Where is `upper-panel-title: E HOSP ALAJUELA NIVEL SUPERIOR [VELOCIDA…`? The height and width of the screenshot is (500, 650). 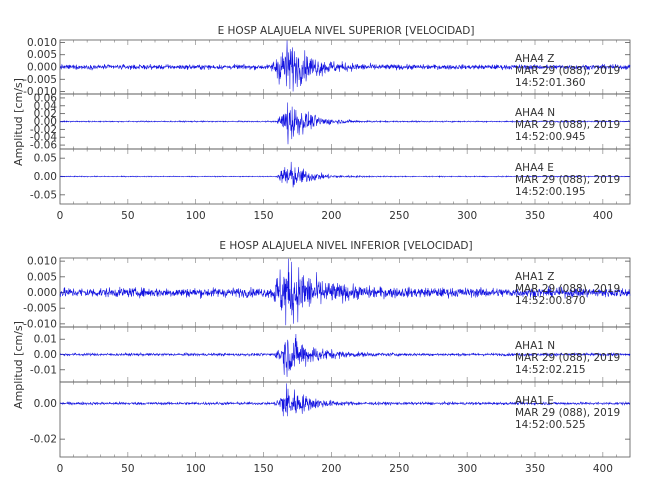
upper-panel-title: E HOSP ALAJUELA NIVEL SUPERIOR [VELOCIDA… is located at coordinates (346, 31).